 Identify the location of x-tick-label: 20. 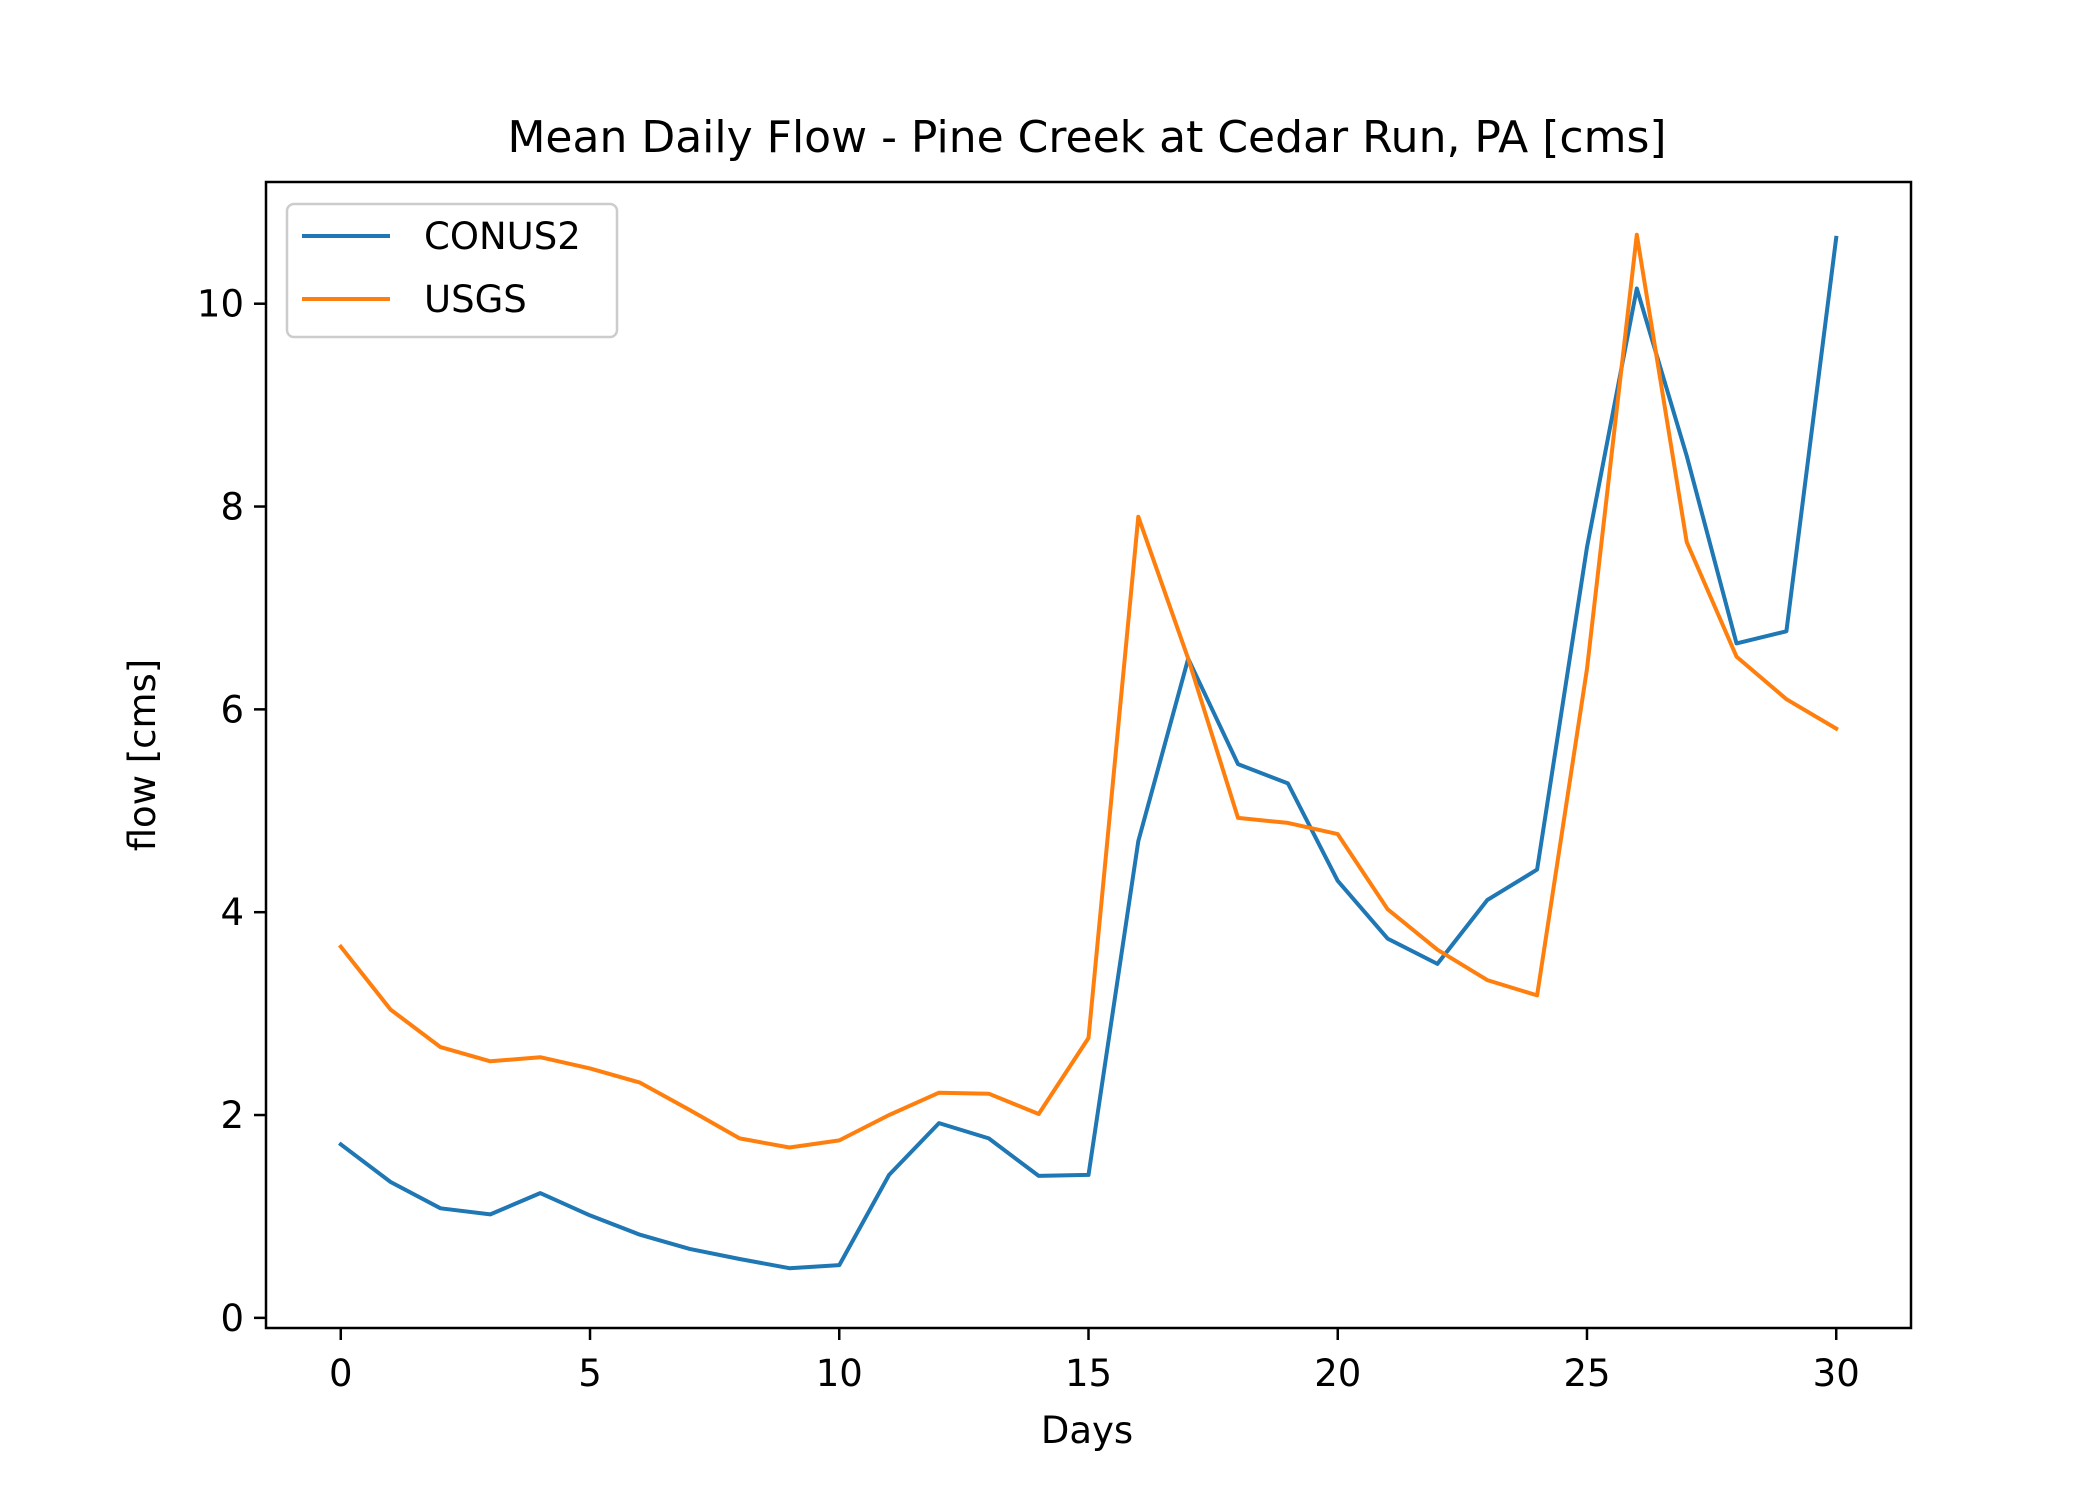
(1337, 1373).